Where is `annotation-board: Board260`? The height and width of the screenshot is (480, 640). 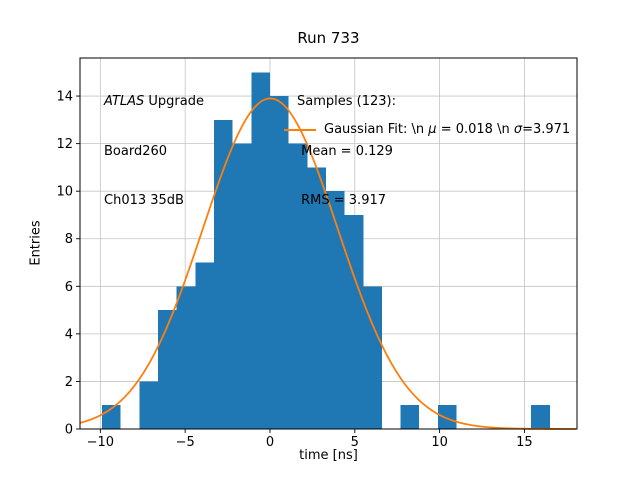 annotation-board: Board260 is located at coordinates (136, 151).